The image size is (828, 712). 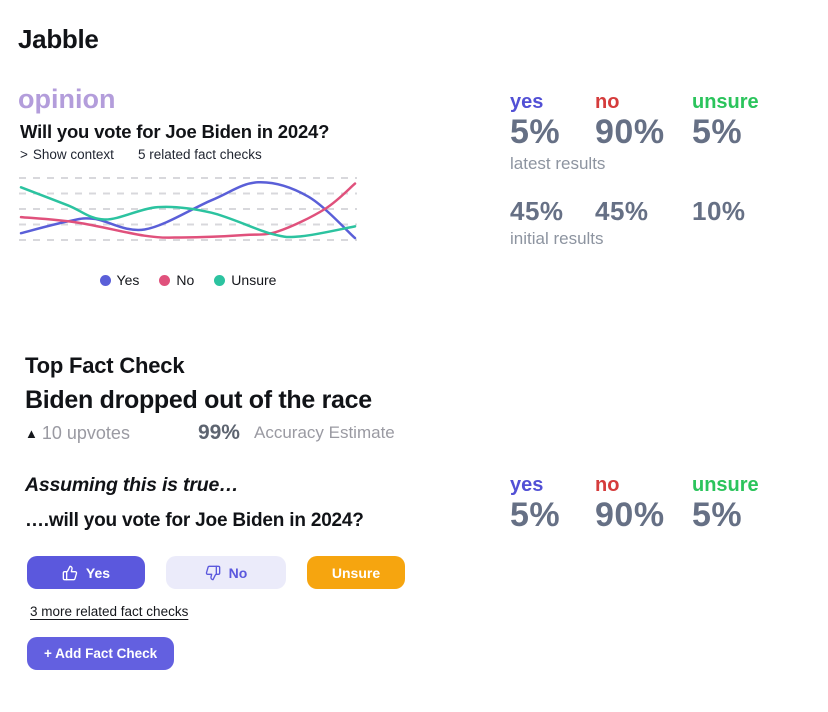 I want to click on top-fact-check-title: Top Fact Check, so click(x=105, y=365).